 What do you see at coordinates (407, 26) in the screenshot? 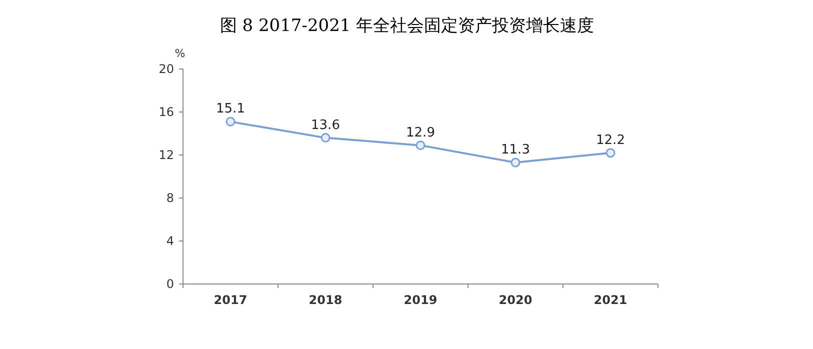
I see `chart-title: 图 8 2017-2021 年全社会固定资产投资增长速度` at bounding box center [407, 26].